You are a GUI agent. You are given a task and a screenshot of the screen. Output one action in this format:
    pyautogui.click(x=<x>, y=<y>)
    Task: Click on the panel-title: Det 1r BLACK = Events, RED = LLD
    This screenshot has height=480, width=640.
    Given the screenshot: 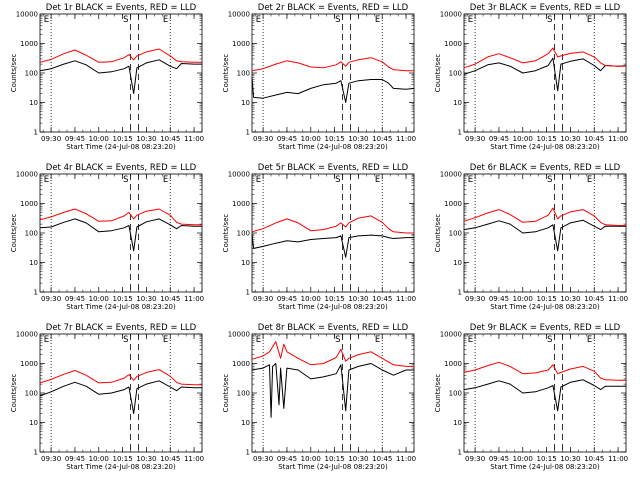 What is the action you would take?
    pyautogui.click(x=121, y=8)
    